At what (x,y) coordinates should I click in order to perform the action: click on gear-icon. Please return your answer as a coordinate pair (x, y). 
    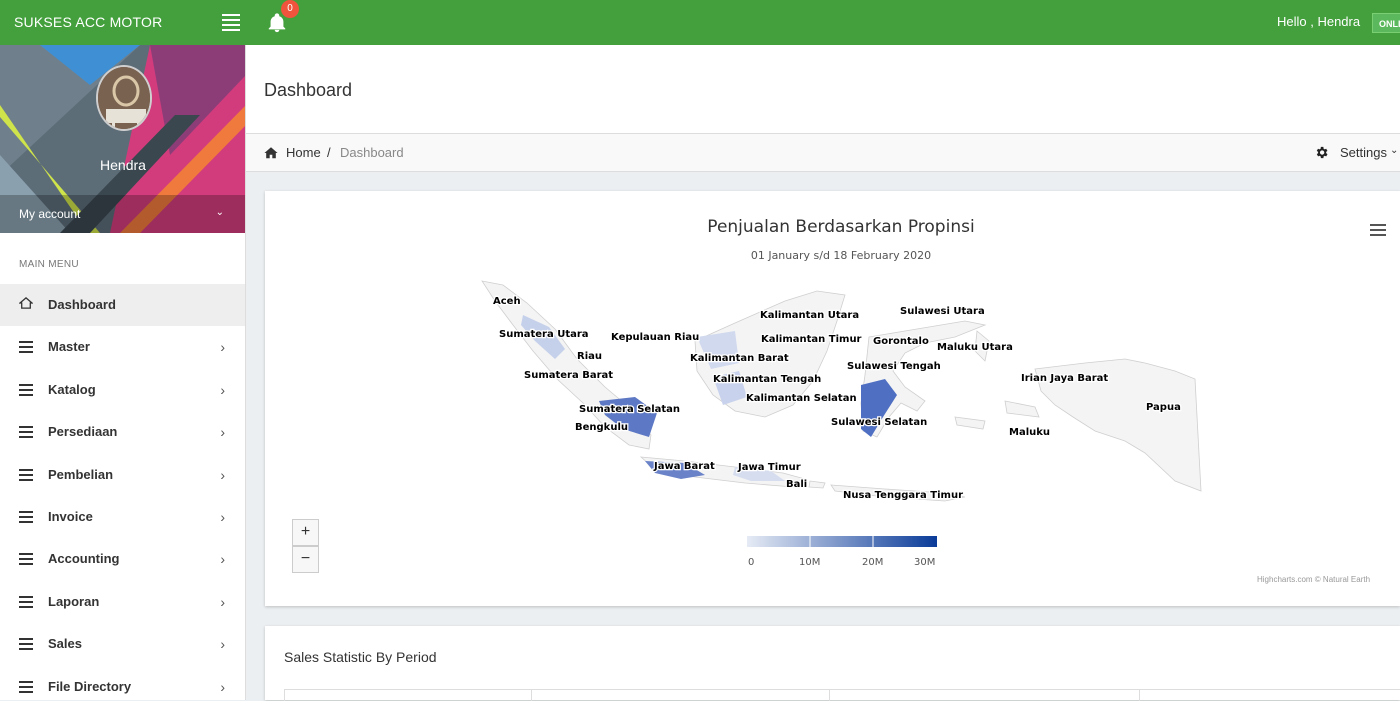
    Looking at the image, I should click on (1321, 152).